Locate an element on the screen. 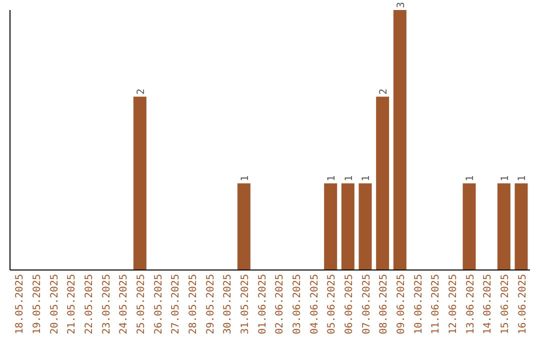 Image resolution: width=540 pixels, height=340 pixels. x-tick-label: 22.05.2025 is located at coordinates (89, 304).